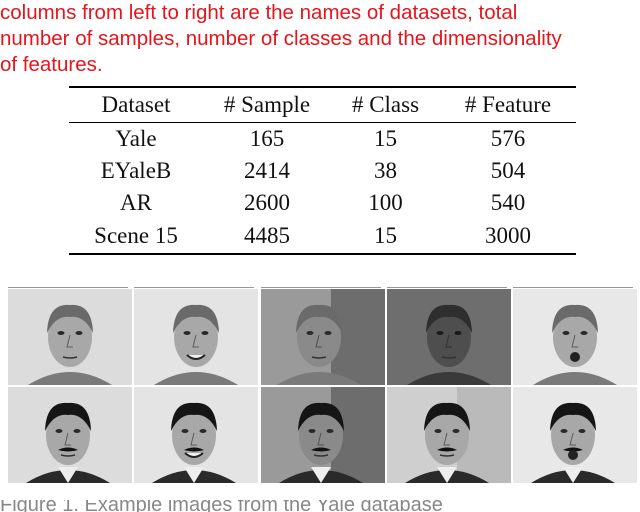 The width and height of the screenshot is (640, 512). What do you see at coordinates (508, 170) in the screenshot?
I see `cell-feature: 504` at bounding box center [508, 170].